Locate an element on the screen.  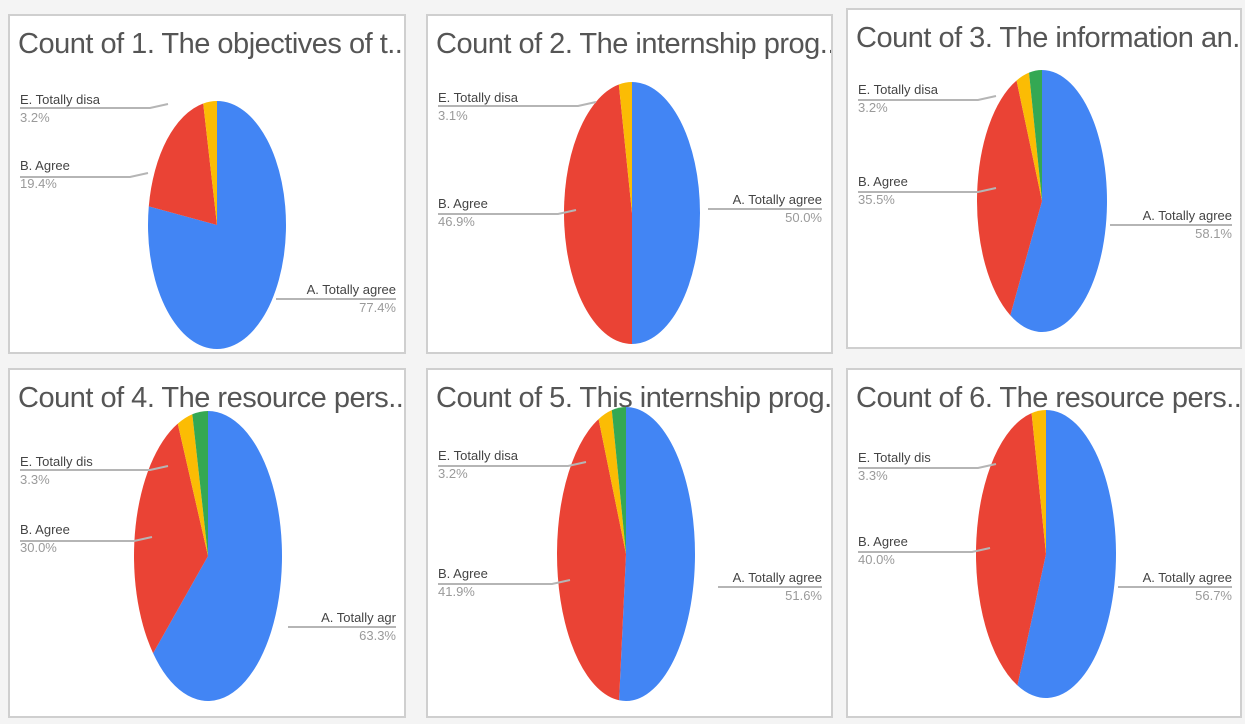
slice-percent-b-agree: 46.9% is located at coordinates (456, 221).